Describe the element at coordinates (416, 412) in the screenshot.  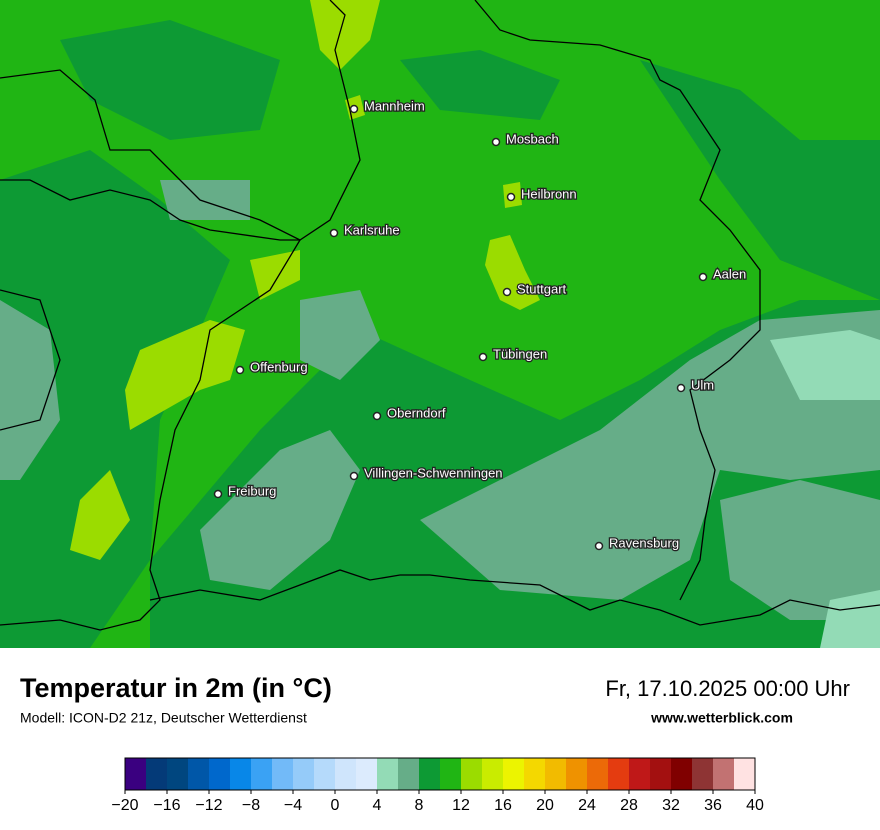
I see `city-label: Oberndorf` at that location.